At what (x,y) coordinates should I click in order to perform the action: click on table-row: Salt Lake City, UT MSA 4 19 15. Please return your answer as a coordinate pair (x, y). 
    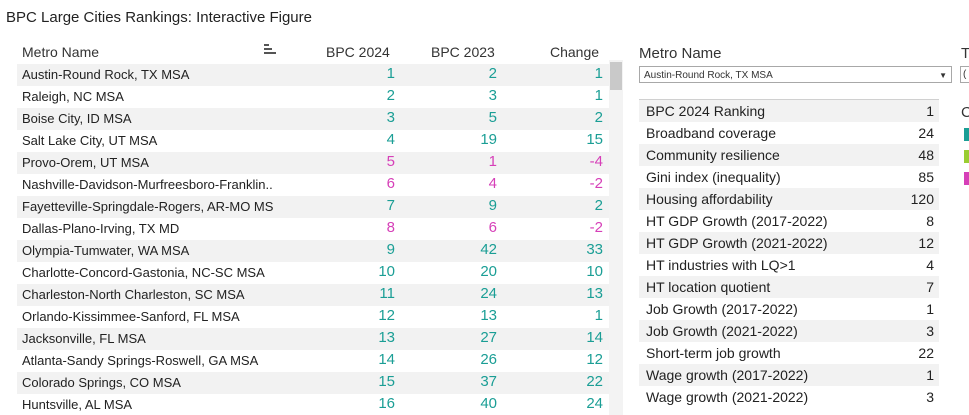
    Looking at the image, I should click on (313, 141).